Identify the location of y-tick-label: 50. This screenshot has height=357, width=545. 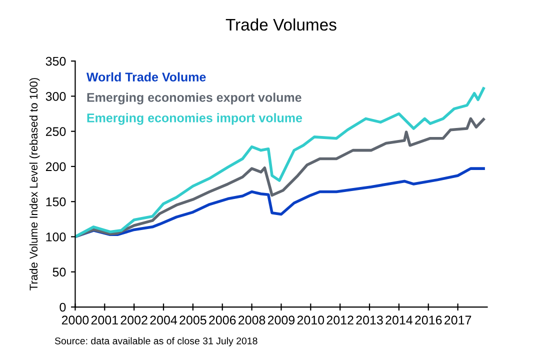
(59, 272).